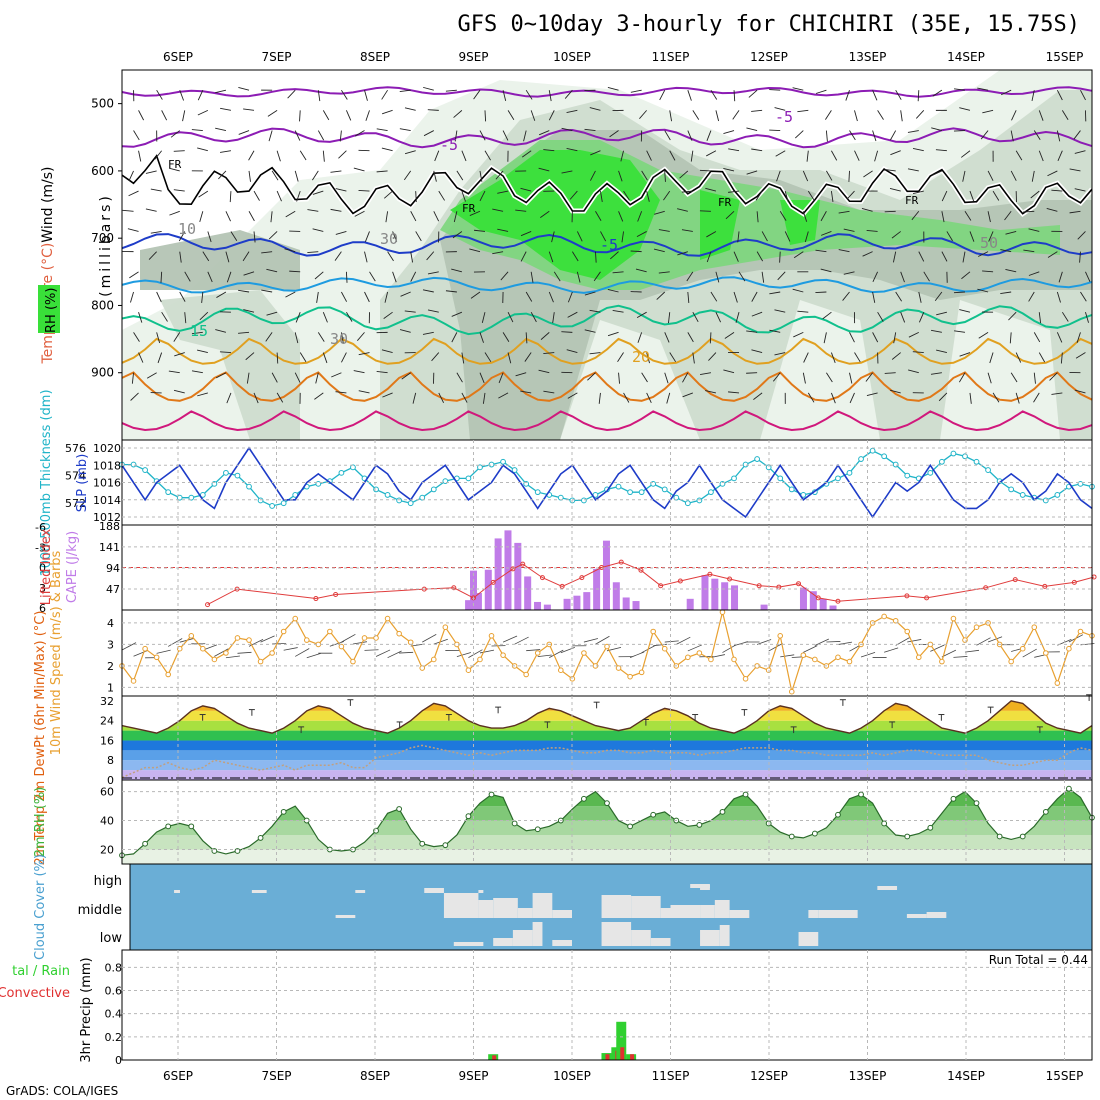  Describe the element at coordinates (175, 164) in the screenshot. I see `contour-label: FR` at that location.